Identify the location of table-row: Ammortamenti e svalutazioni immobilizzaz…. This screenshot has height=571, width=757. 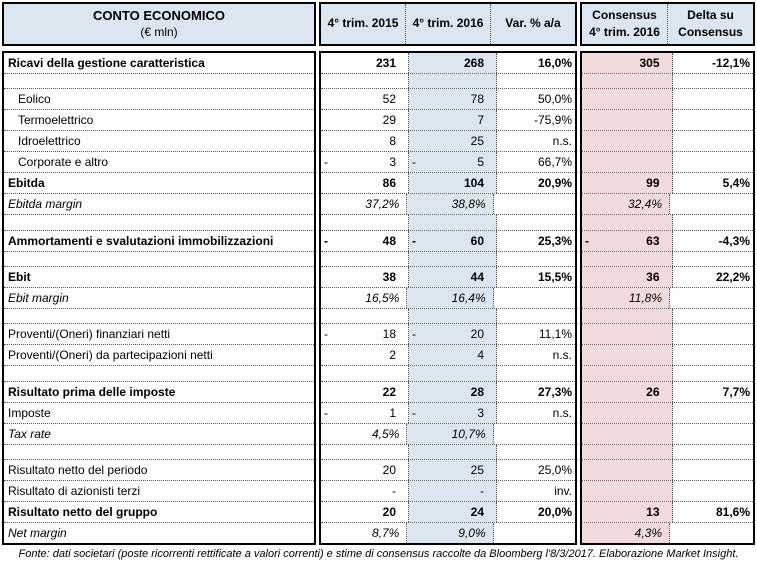
(159, 241).